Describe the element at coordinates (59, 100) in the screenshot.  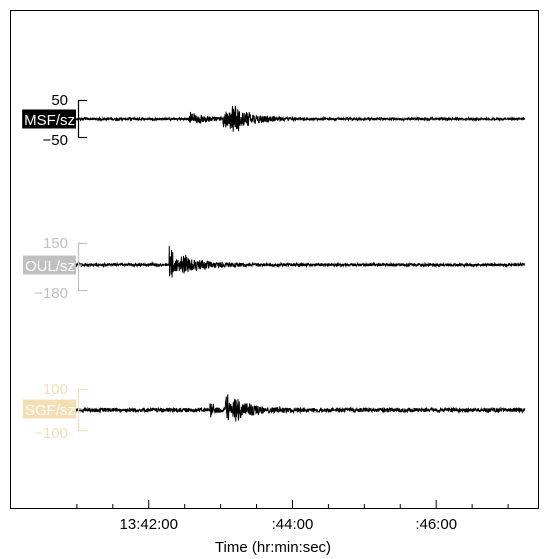
I see `y-tick-label-max: 50` at that location.